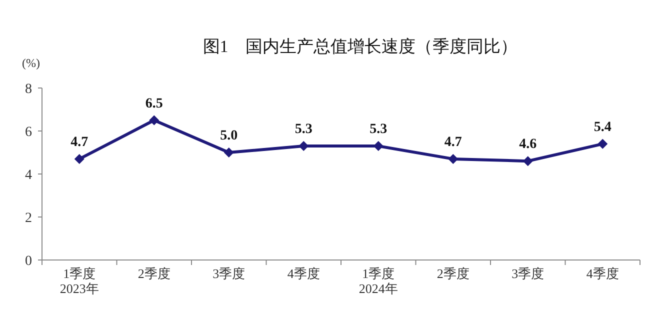 The height and width of the screenshot is (323, 650). What do you see at coordinates (378, 281) in the screenshot?
I see `x-tick-label: 1季度 2024年` at bounding box center [378, 281].